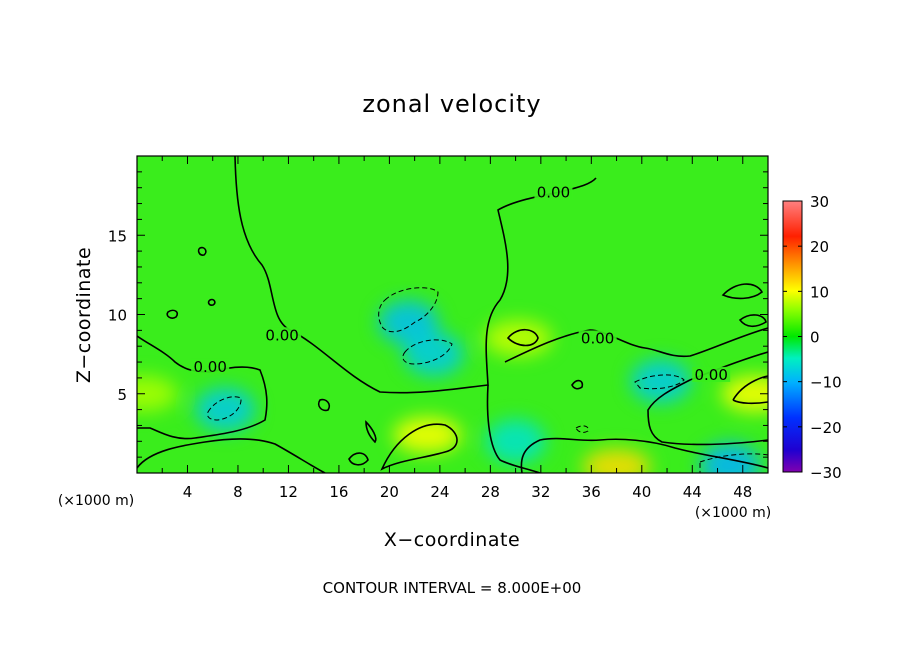 The height and width of the screenshot is (654, 904). I want to click on contour-label-1: 0.00, so click(281, 335).